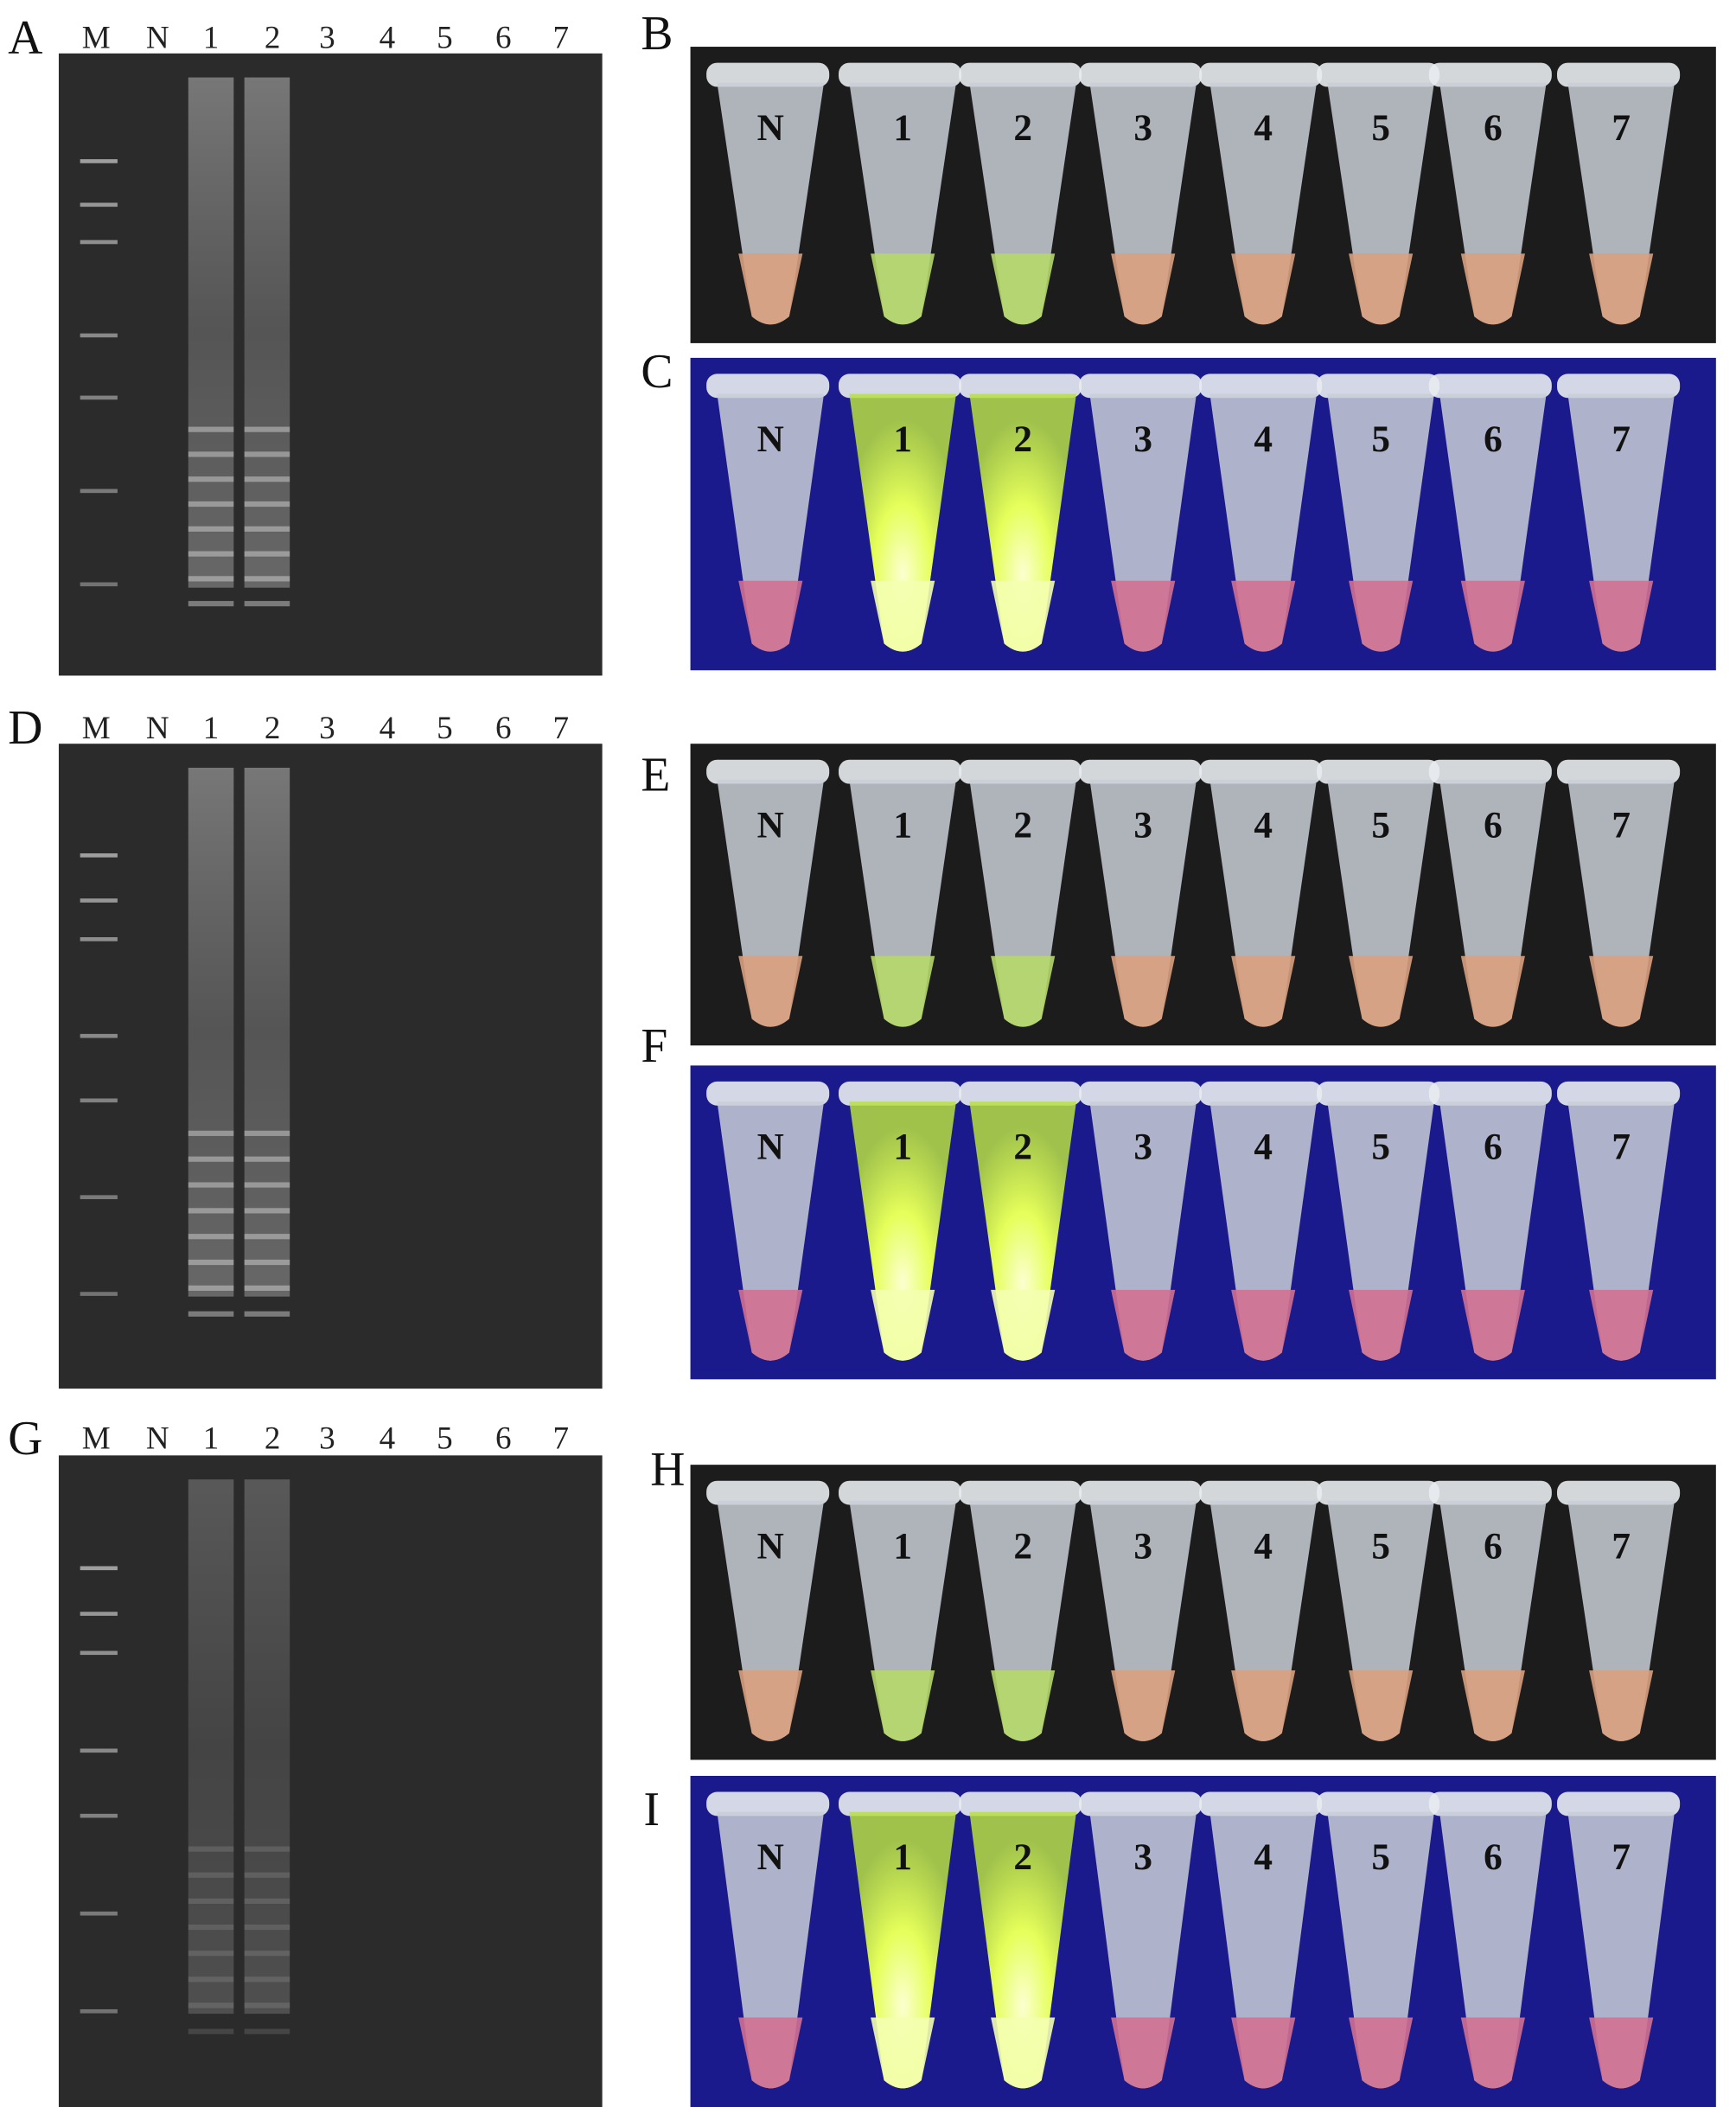 The image size is (1736, 2107). Describe the element at coordinates (654, 1046) in the screenshot. I see `panel-letter: F` at that location.